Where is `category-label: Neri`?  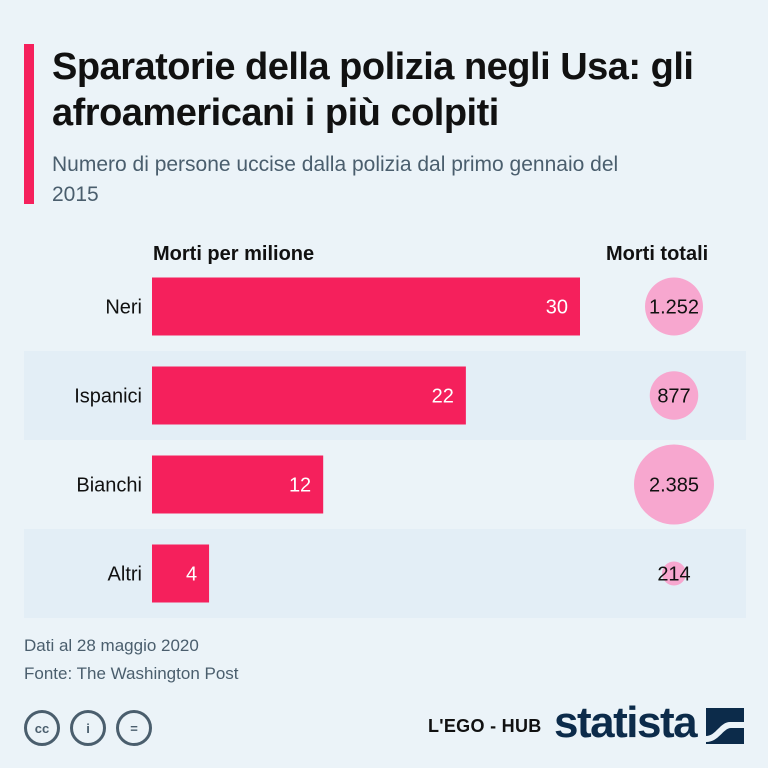 category-label: Neri is located at coordinates (123, 308).